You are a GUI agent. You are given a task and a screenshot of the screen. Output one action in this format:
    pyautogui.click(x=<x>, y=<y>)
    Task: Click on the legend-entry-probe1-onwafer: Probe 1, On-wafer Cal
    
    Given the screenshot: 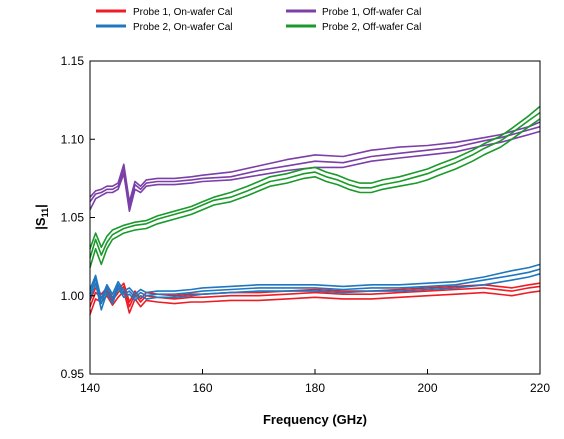 What is the action you would take?
    pyautogui.click(x=164, y=12)
    